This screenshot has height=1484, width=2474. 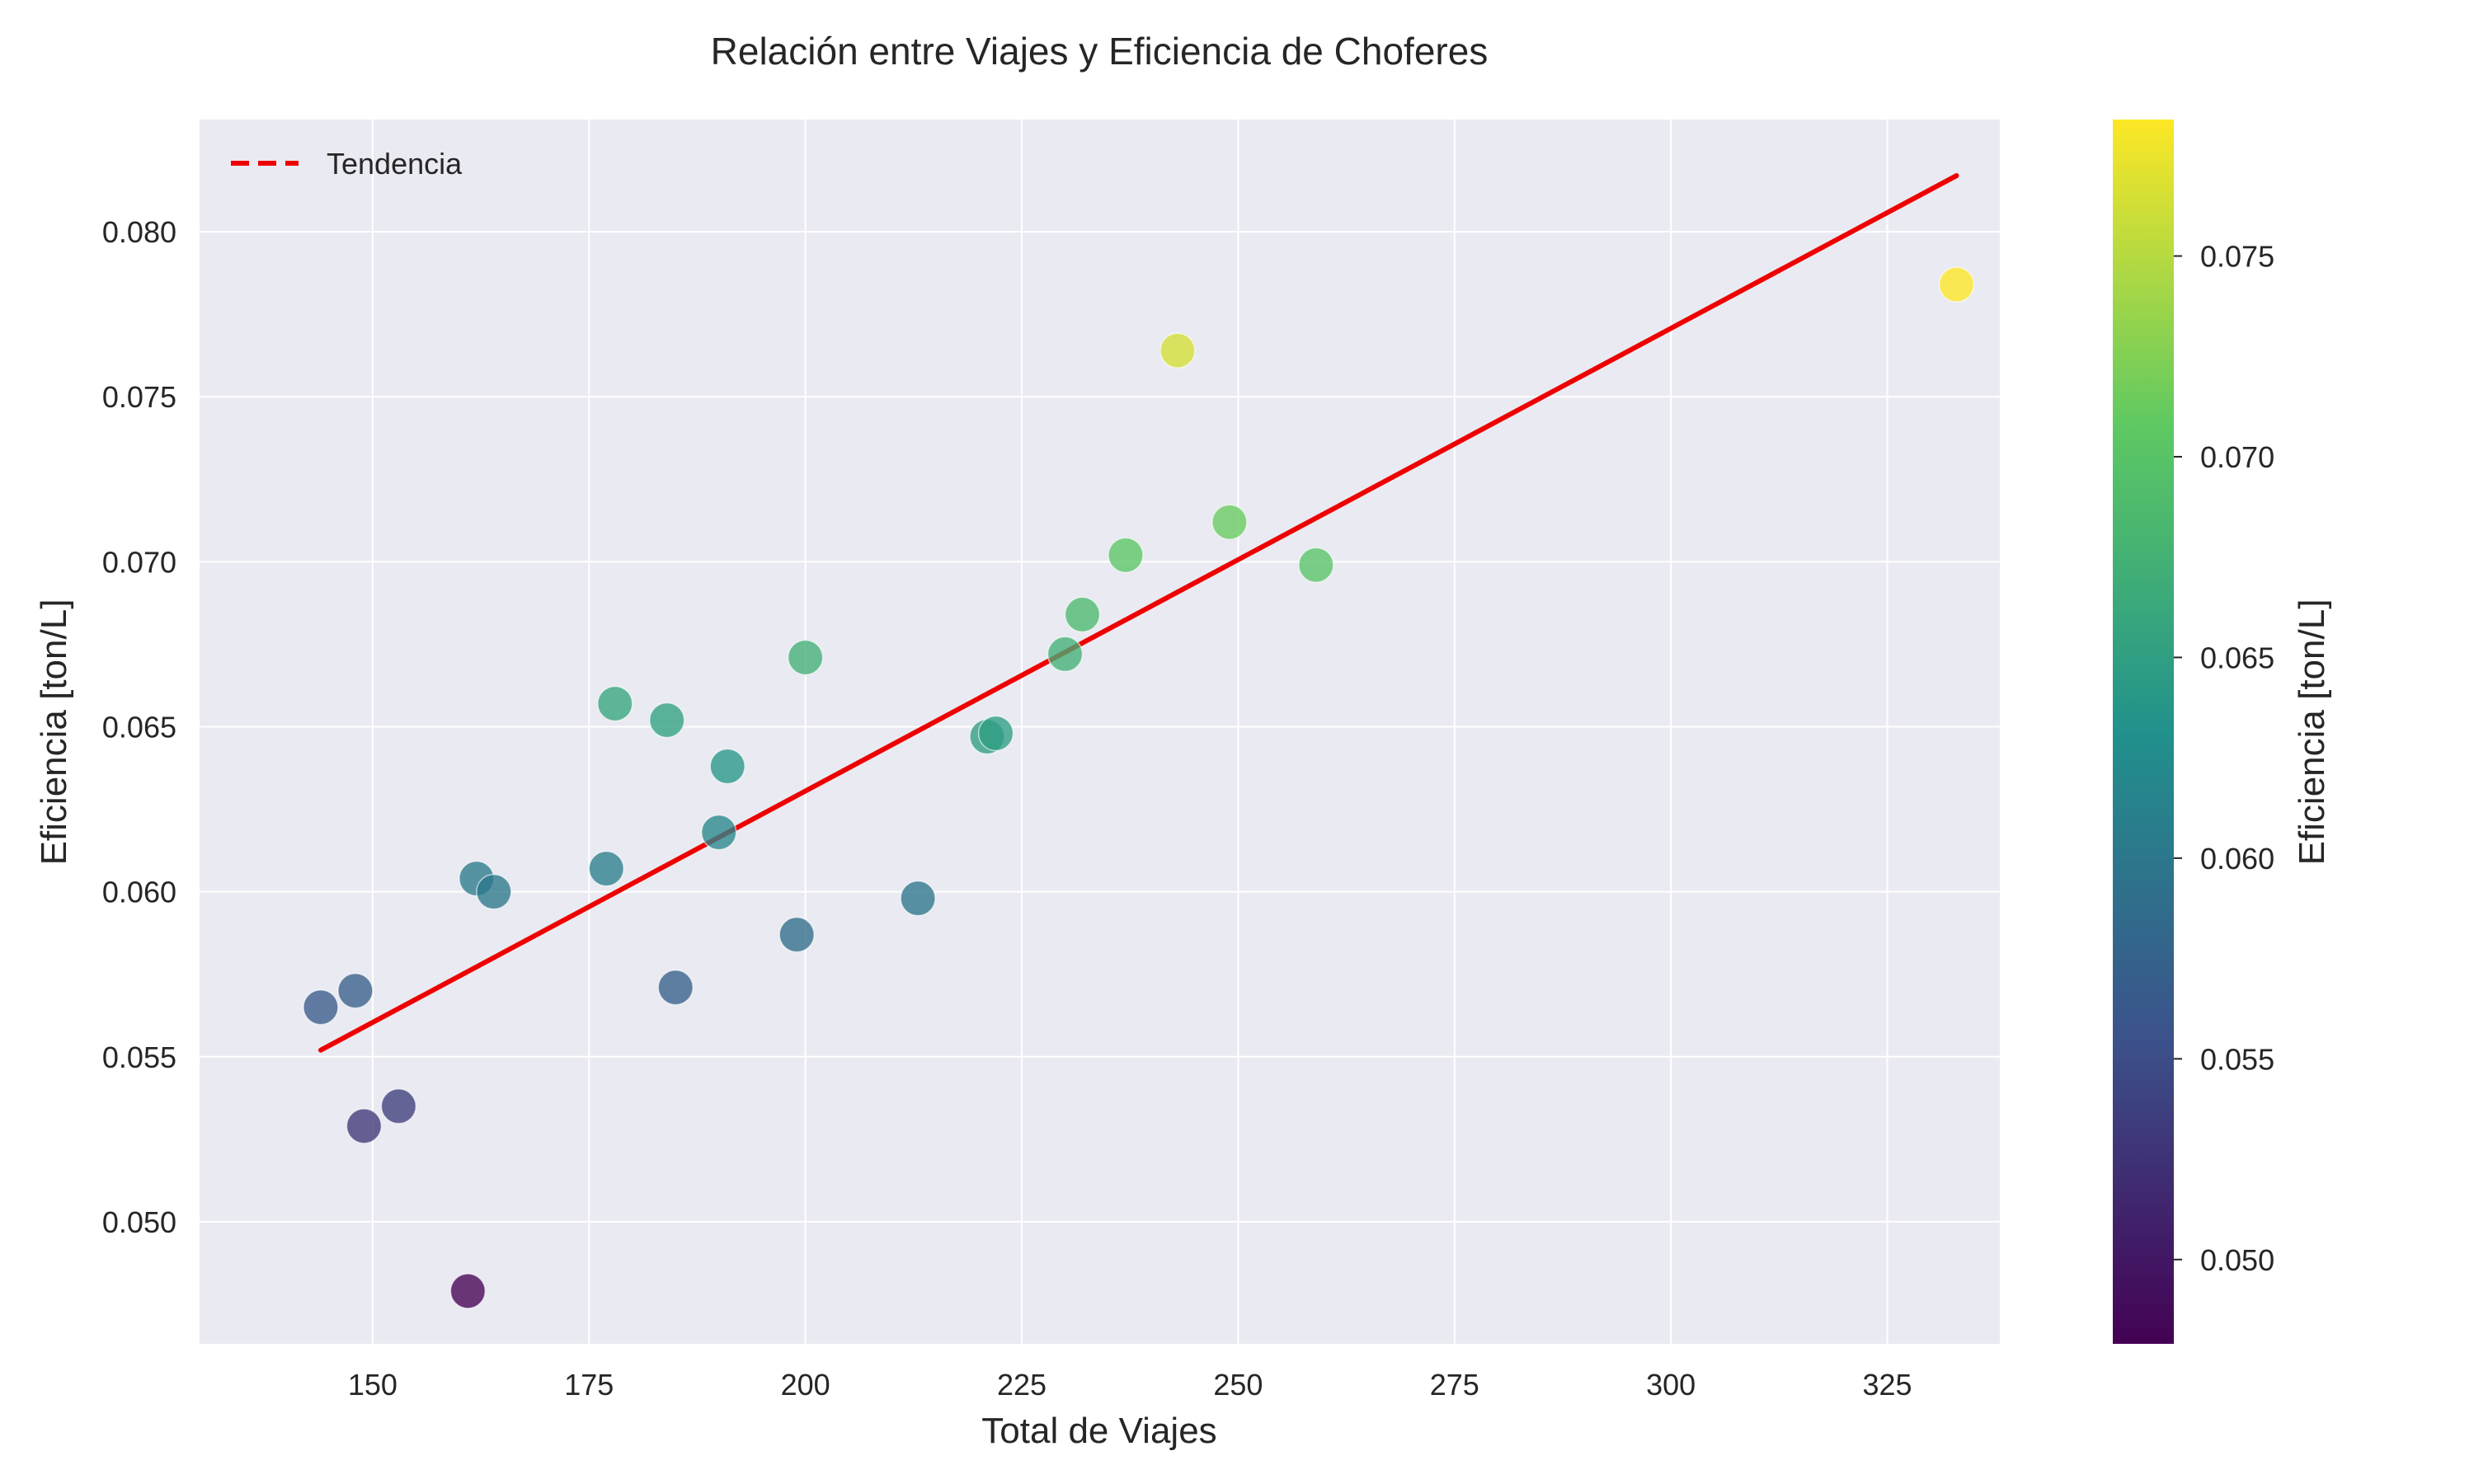 I want to click on y-tick-labels: 0.050 0.055 0.060 0.065 0.070 0.075 0.080, so click(x=139, y=727).